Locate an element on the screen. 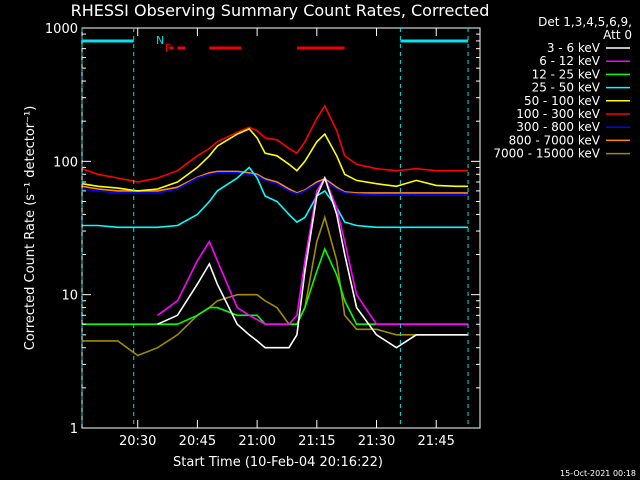 The width and height of the screenshot is (640, 480). legend-label: 100 - 300 keV is located at coordinates (558, 114).